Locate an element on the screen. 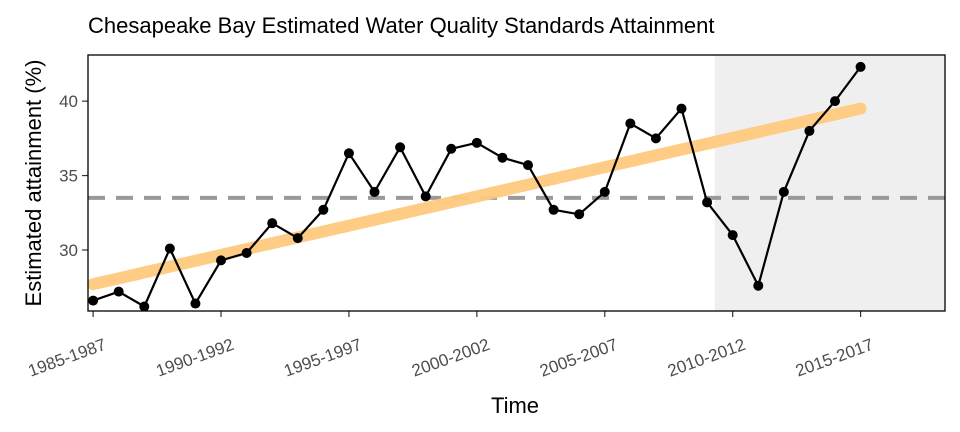 The image size is (960, 432). x-tick-label: 2005-2007 is located at coordinates (578, 358).